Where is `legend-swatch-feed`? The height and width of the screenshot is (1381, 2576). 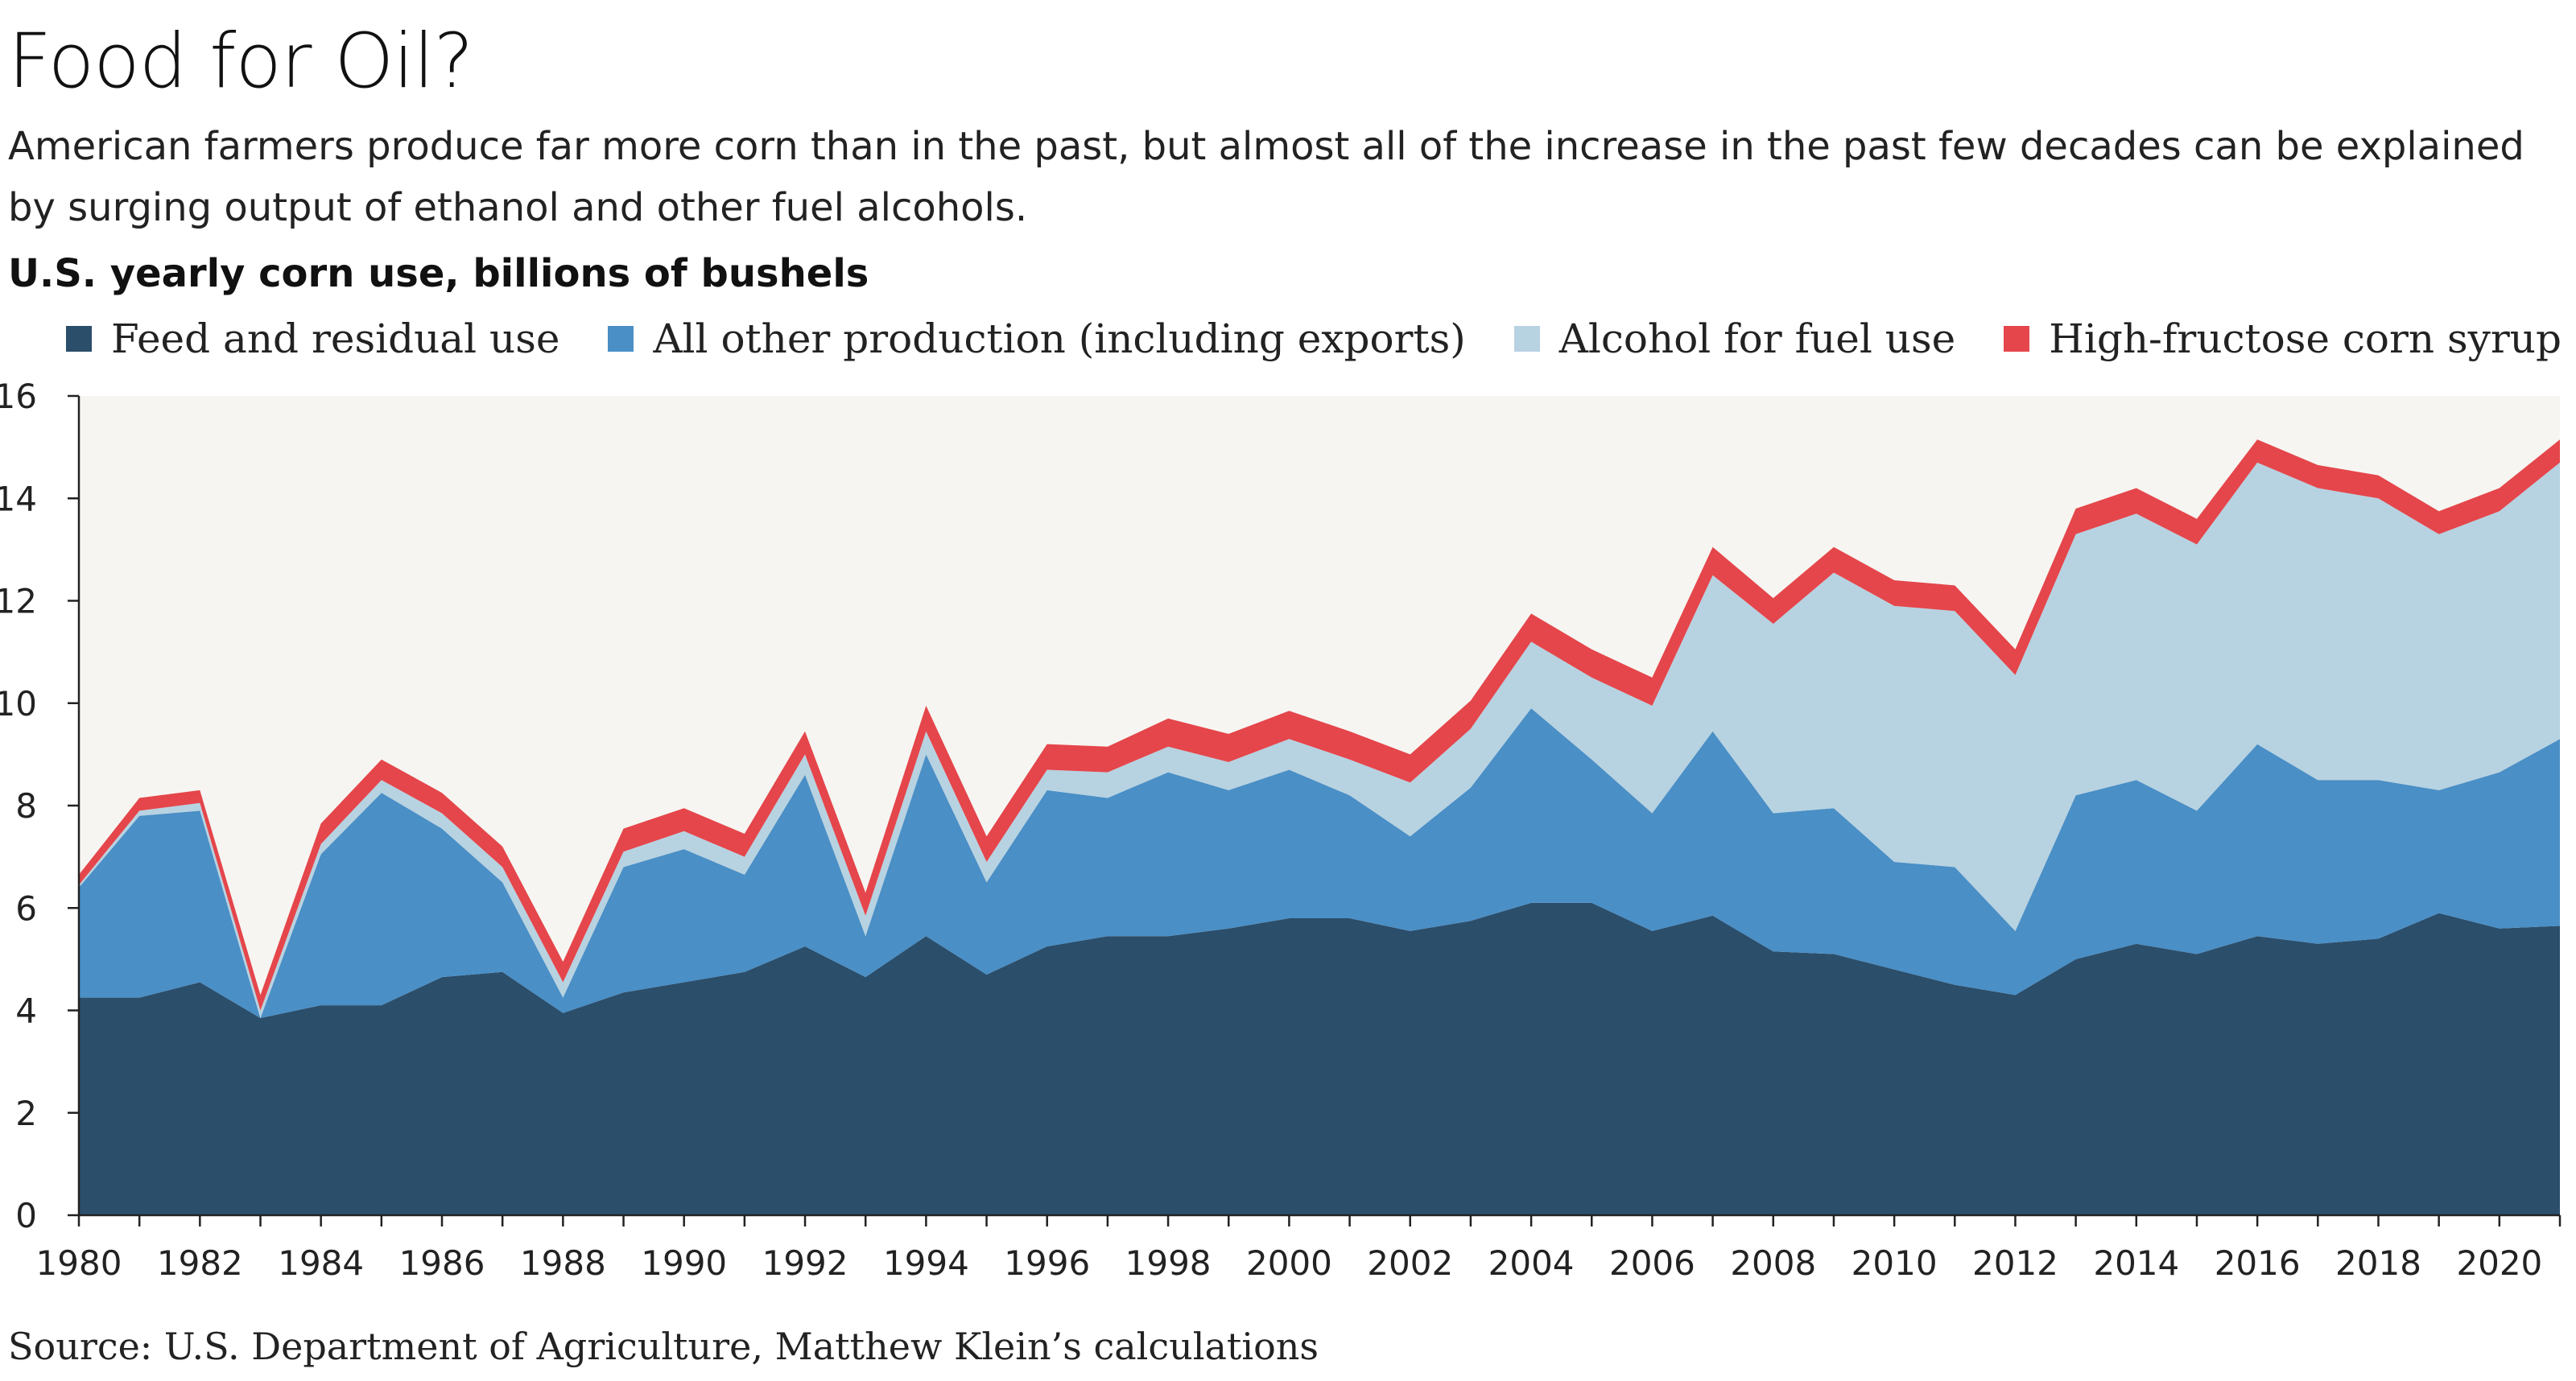 legend-swatch-feed is located at coordinates (79, 339).